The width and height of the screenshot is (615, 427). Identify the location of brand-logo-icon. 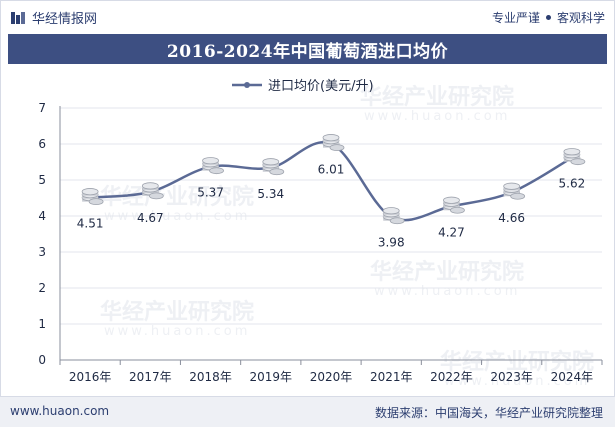
(18, 17).